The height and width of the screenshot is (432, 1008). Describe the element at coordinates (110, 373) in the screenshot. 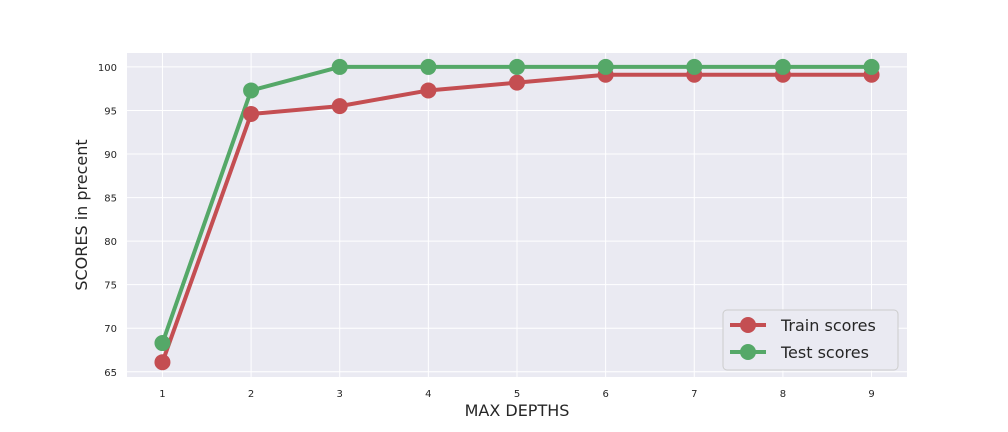

I see `y-tick-label: 65` at that location.